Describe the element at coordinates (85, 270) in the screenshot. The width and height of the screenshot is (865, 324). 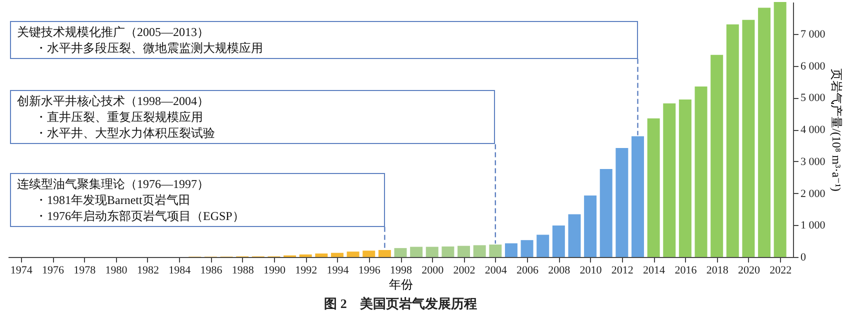
I see `x-tick-label: 1978` at that location.